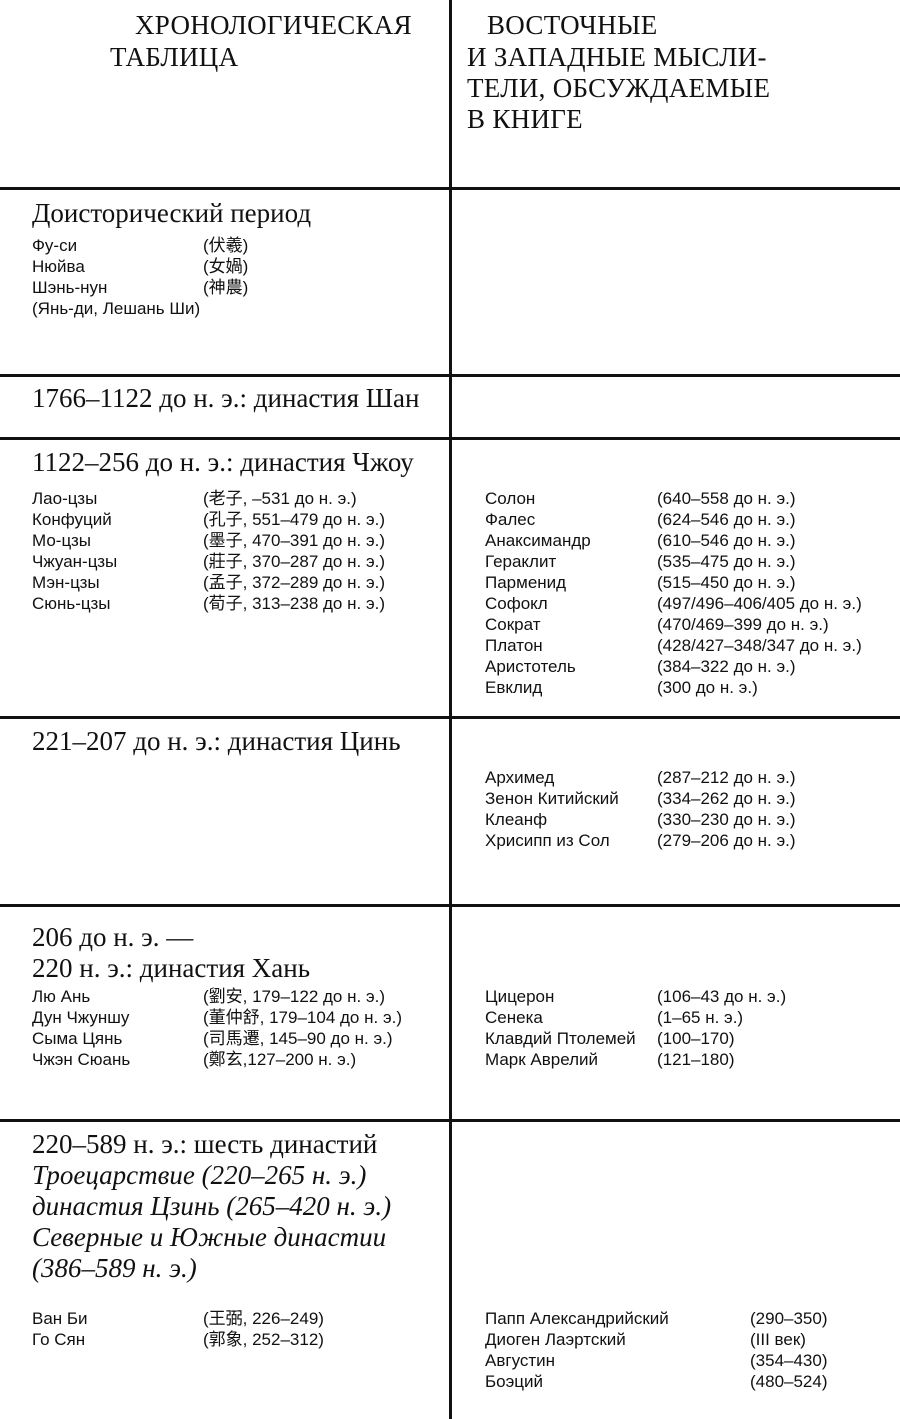 The image size is (900, 1419). I want to click on thinker-name: Ван Би, so click(60, 1318).